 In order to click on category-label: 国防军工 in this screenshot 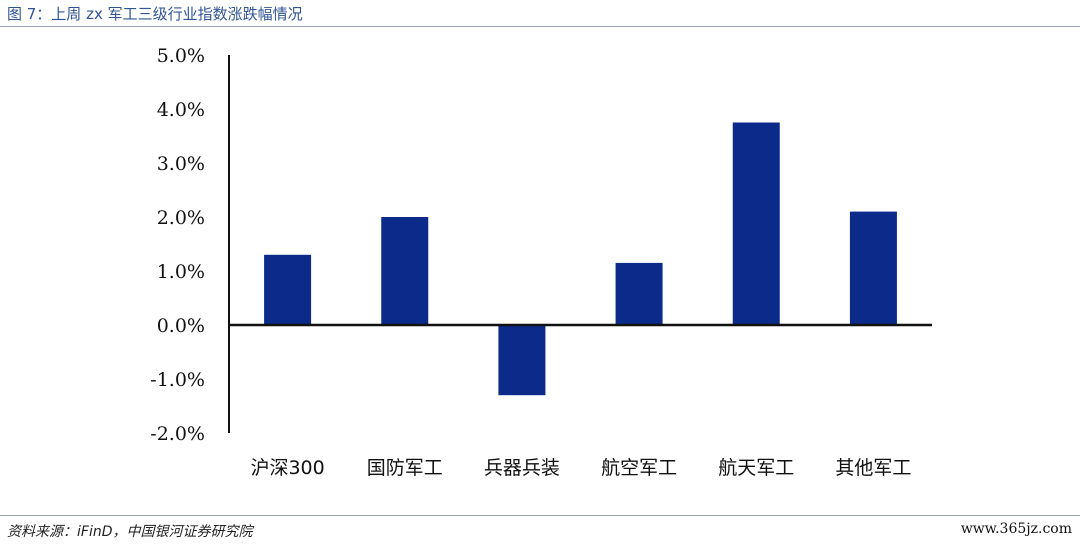, I will do `click(405, 468)`.